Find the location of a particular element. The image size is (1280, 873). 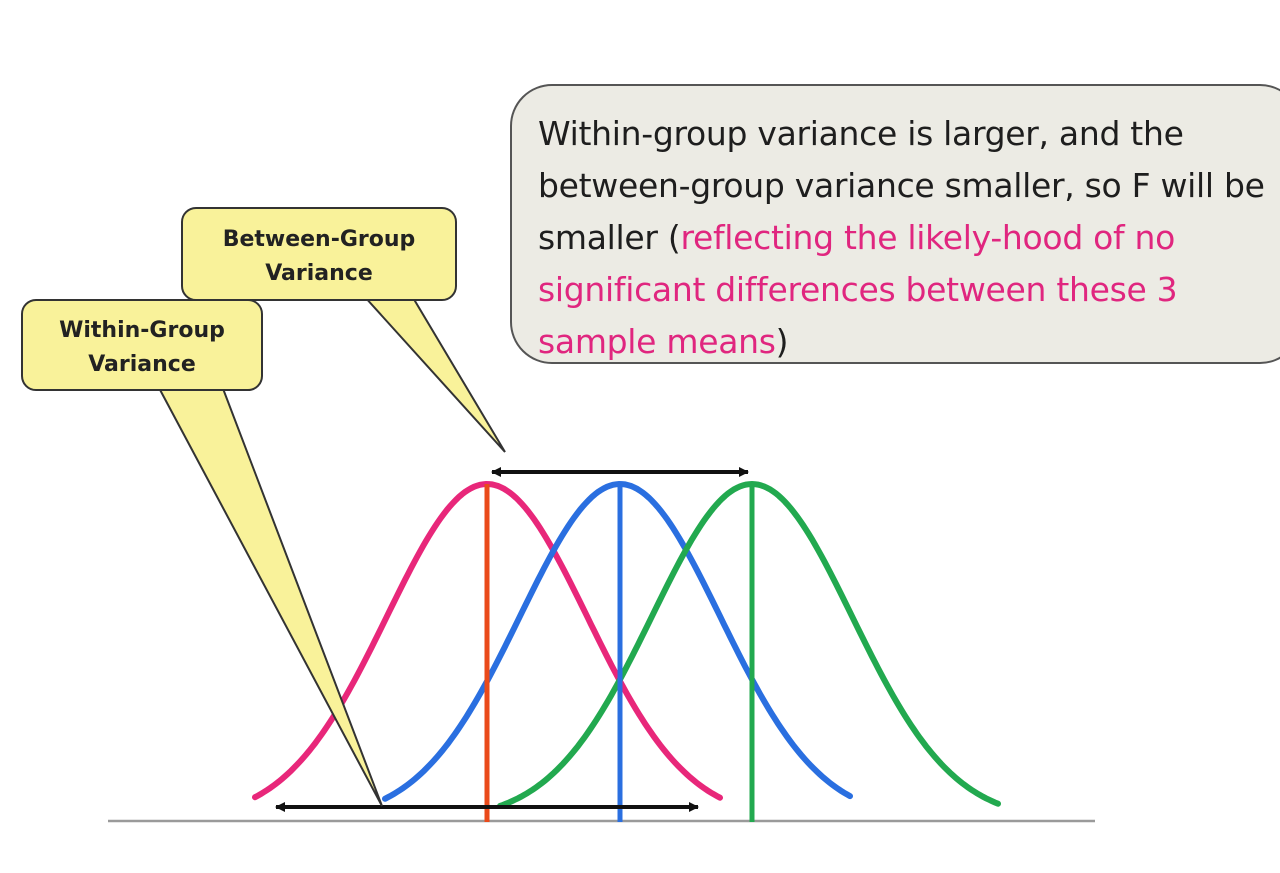

within-group-callout-box is located at coordinates (142, 345).